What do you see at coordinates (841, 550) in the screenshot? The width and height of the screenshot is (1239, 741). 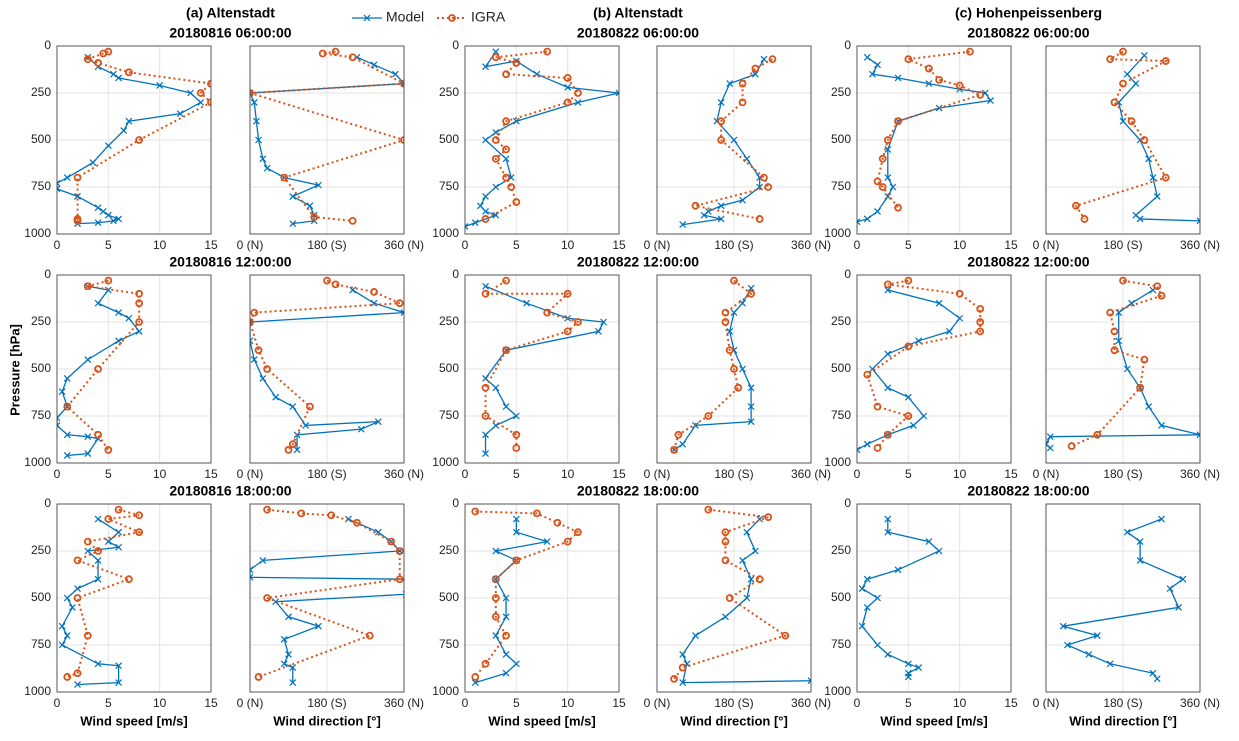 I see `y-tick-label: 250` at bounding box center [841, 550].